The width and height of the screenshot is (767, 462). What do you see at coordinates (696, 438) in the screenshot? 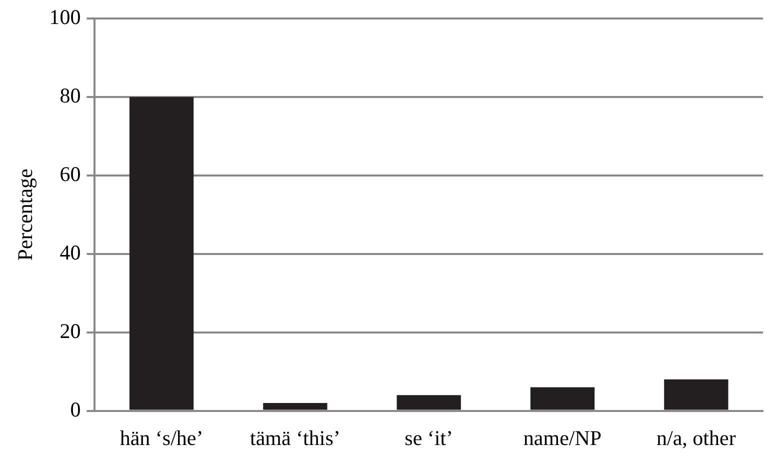
I see `x-tick-label: n/a, other` at bounding box center [696, 438].